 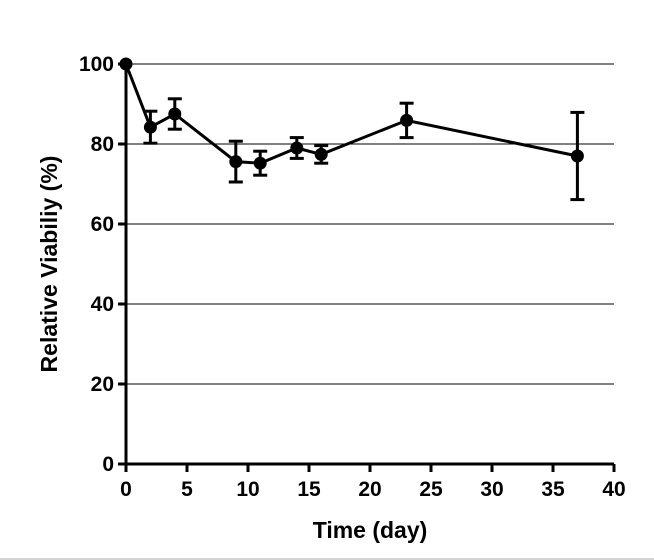 I want to click on x-tick-label: 15, so click(x=309, y=489).